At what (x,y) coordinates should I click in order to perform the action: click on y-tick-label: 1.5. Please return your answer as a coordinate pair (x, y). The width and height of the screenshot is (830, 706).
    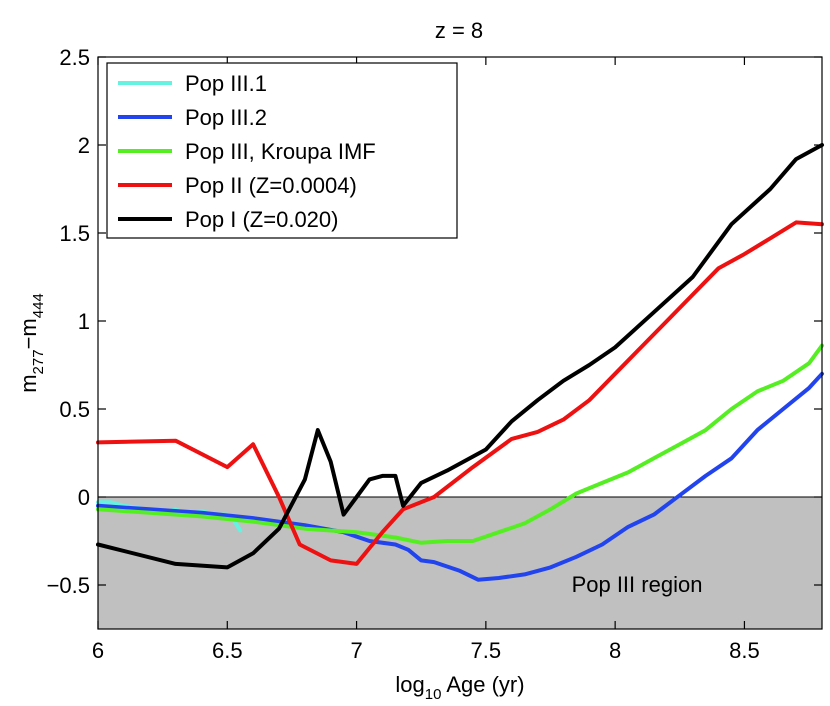
    Looking at the image, I should click on (74, 233).